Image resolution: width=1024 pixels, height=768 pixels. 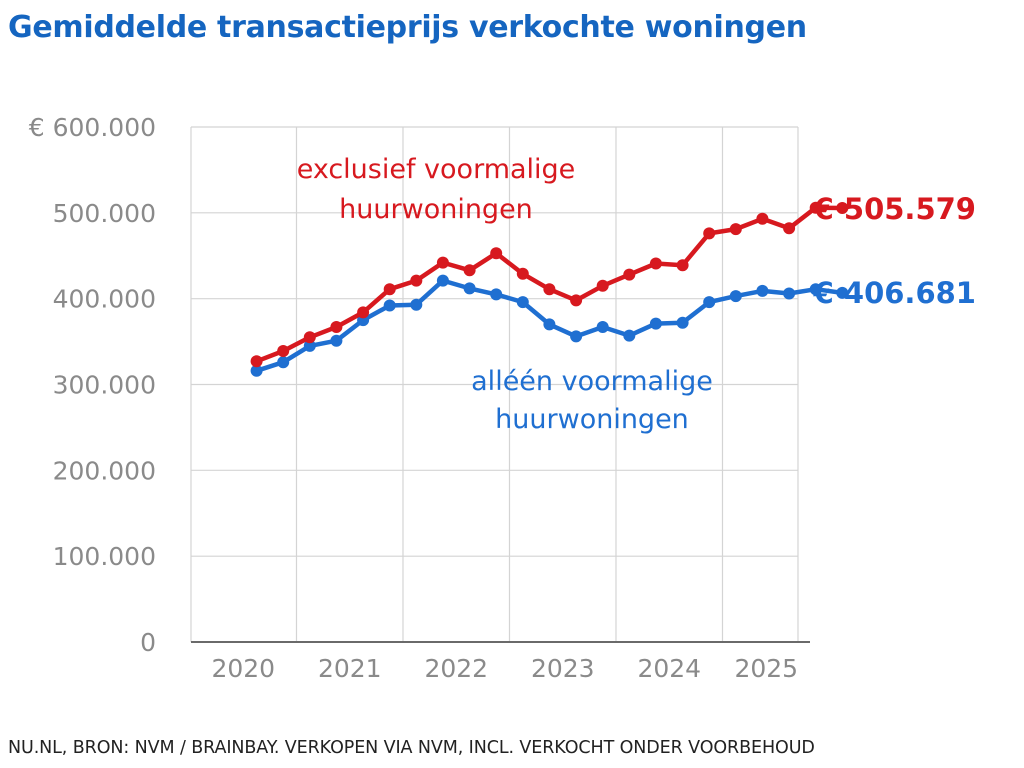 What do you see at coordinates (104, 299) in the screenshot?
I see `y-tick-label: 400.000` at bounding box center [104, 299].